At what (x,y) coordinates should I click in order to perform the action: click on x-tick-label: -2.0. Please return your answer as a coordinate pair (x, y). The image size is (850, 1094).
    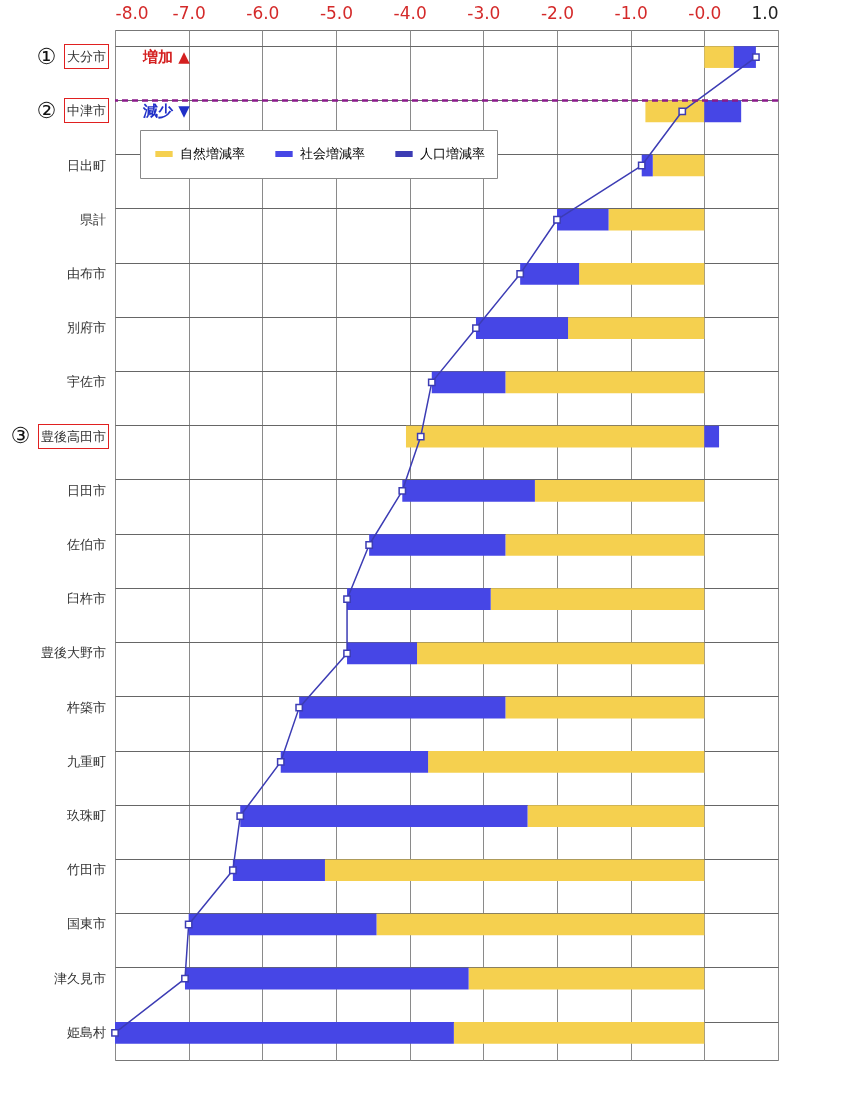
    Looking at the image, I should click on (557, 12).